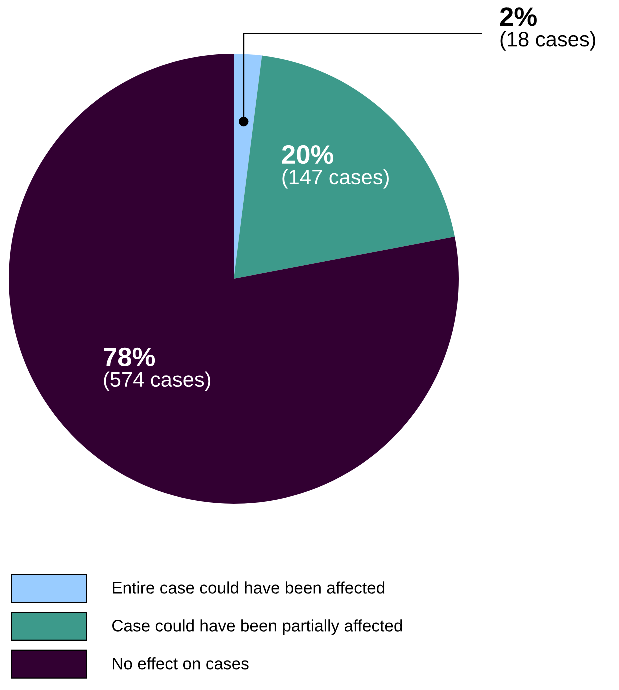  I want to click on legend-label: Entire case could have been affected, so click(249, 588).